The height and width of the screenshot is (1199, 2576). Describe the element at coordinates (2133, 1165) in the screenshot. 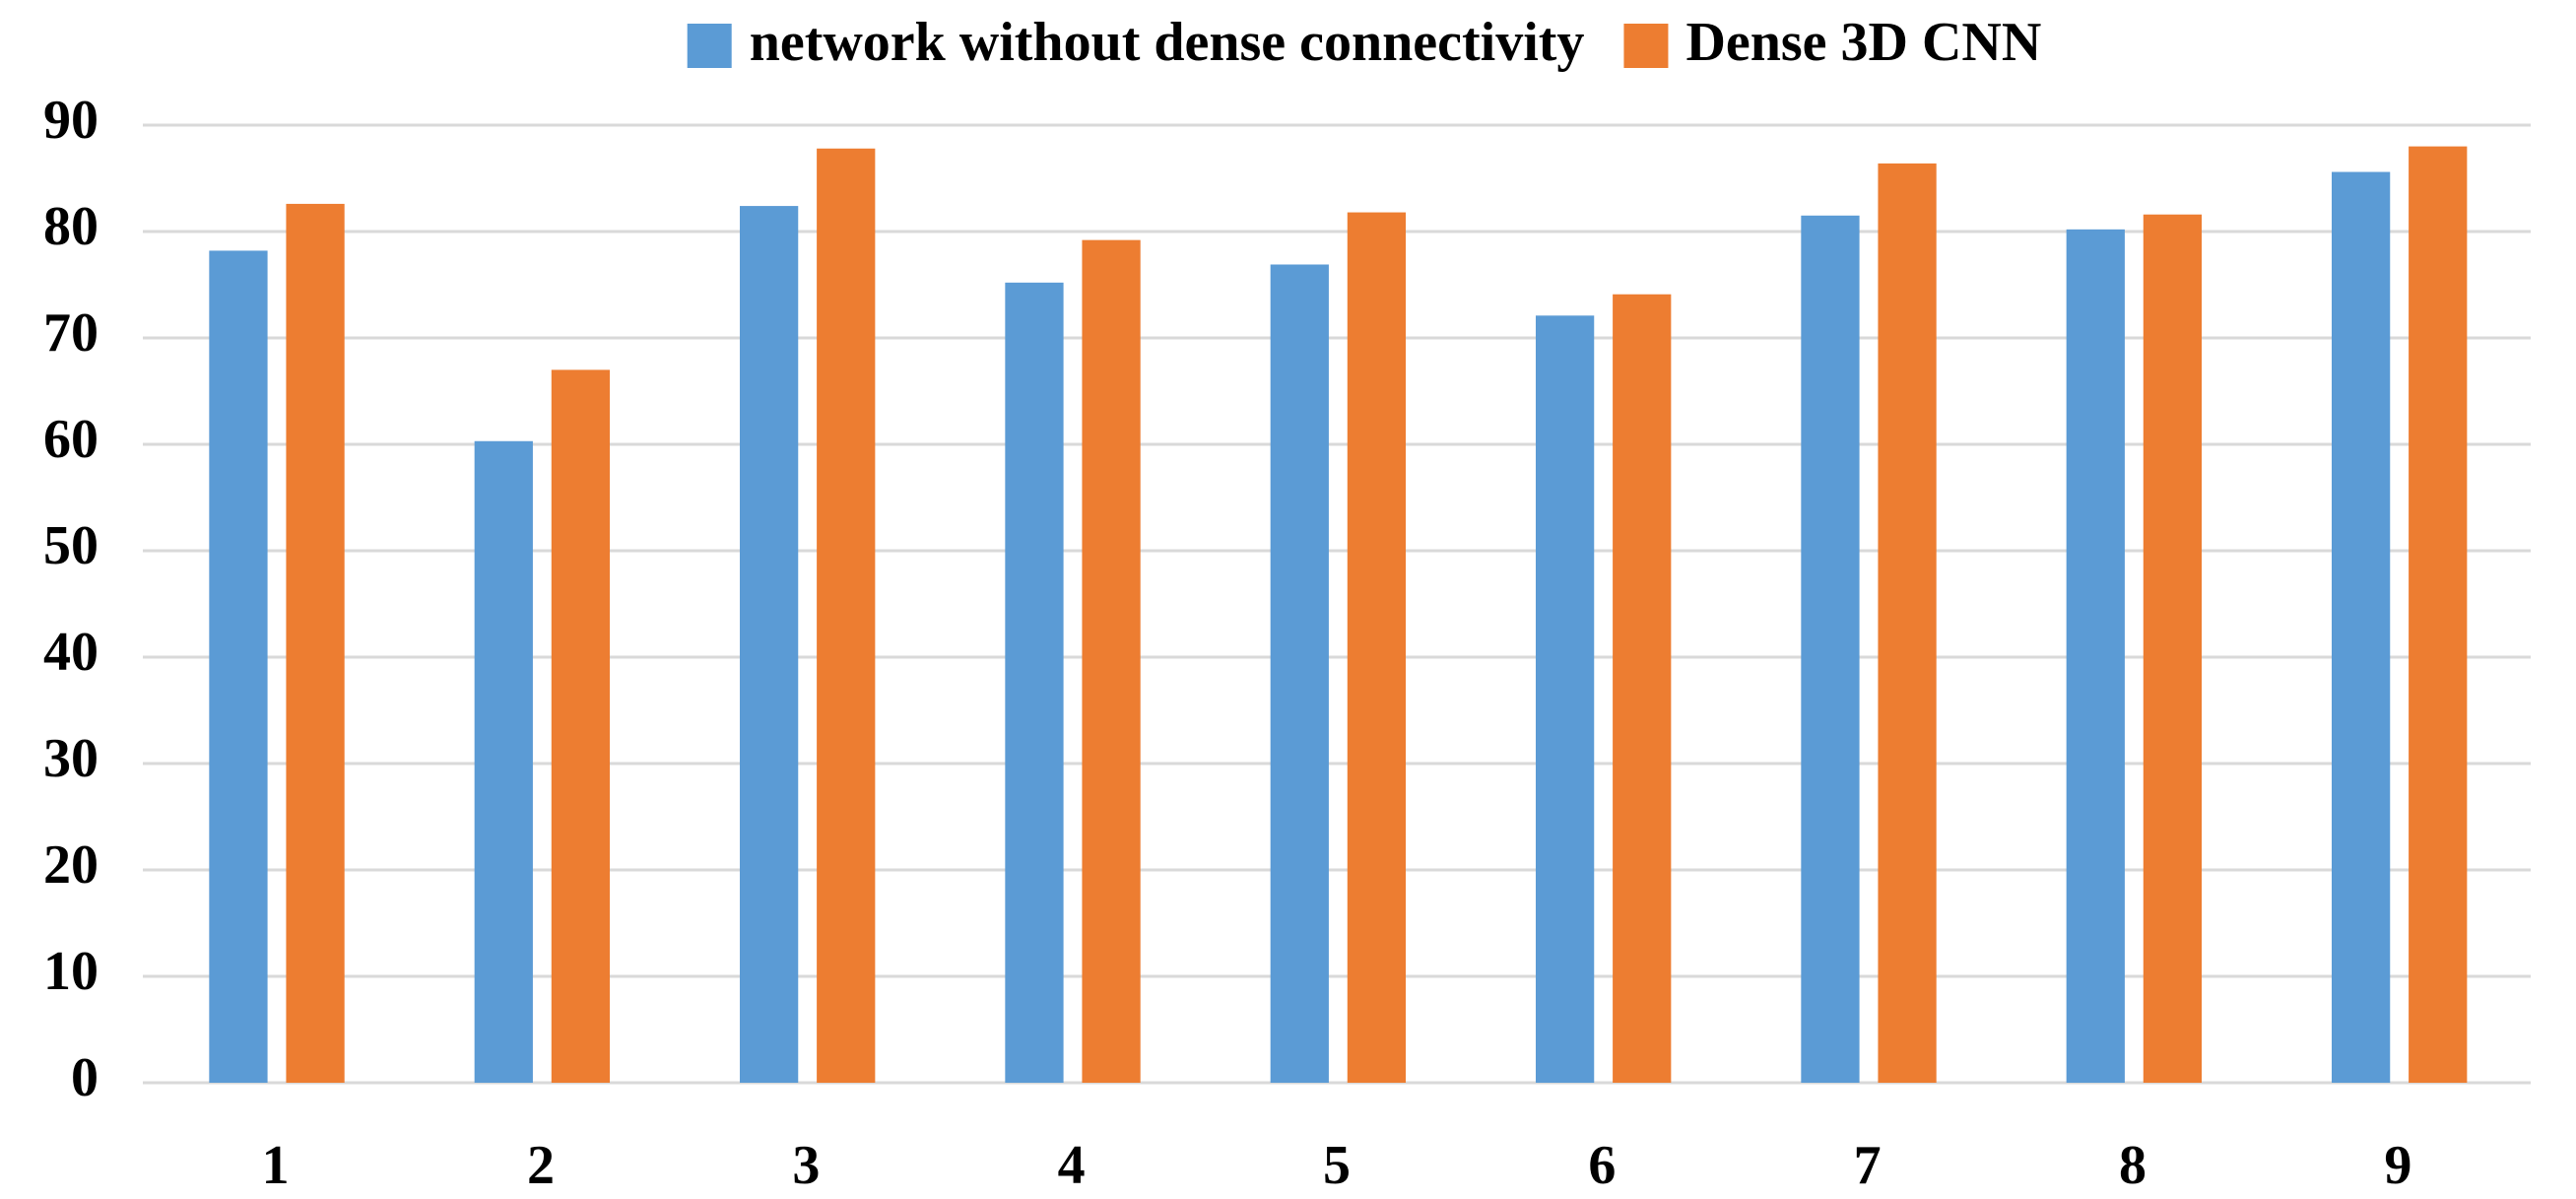

I see `x-tick-label: 8` at that location.